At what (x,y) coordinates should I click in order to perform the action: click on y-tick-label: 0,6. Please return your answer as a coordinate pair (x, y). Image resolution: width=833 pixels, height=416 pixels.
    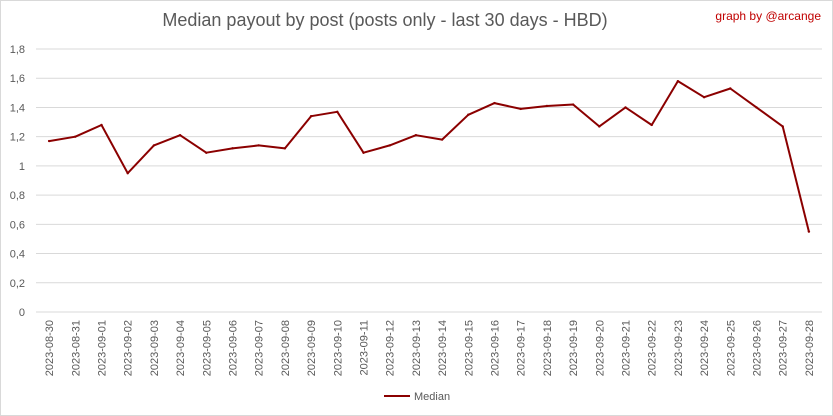
    Looking at the image, I should click on (17, 225).